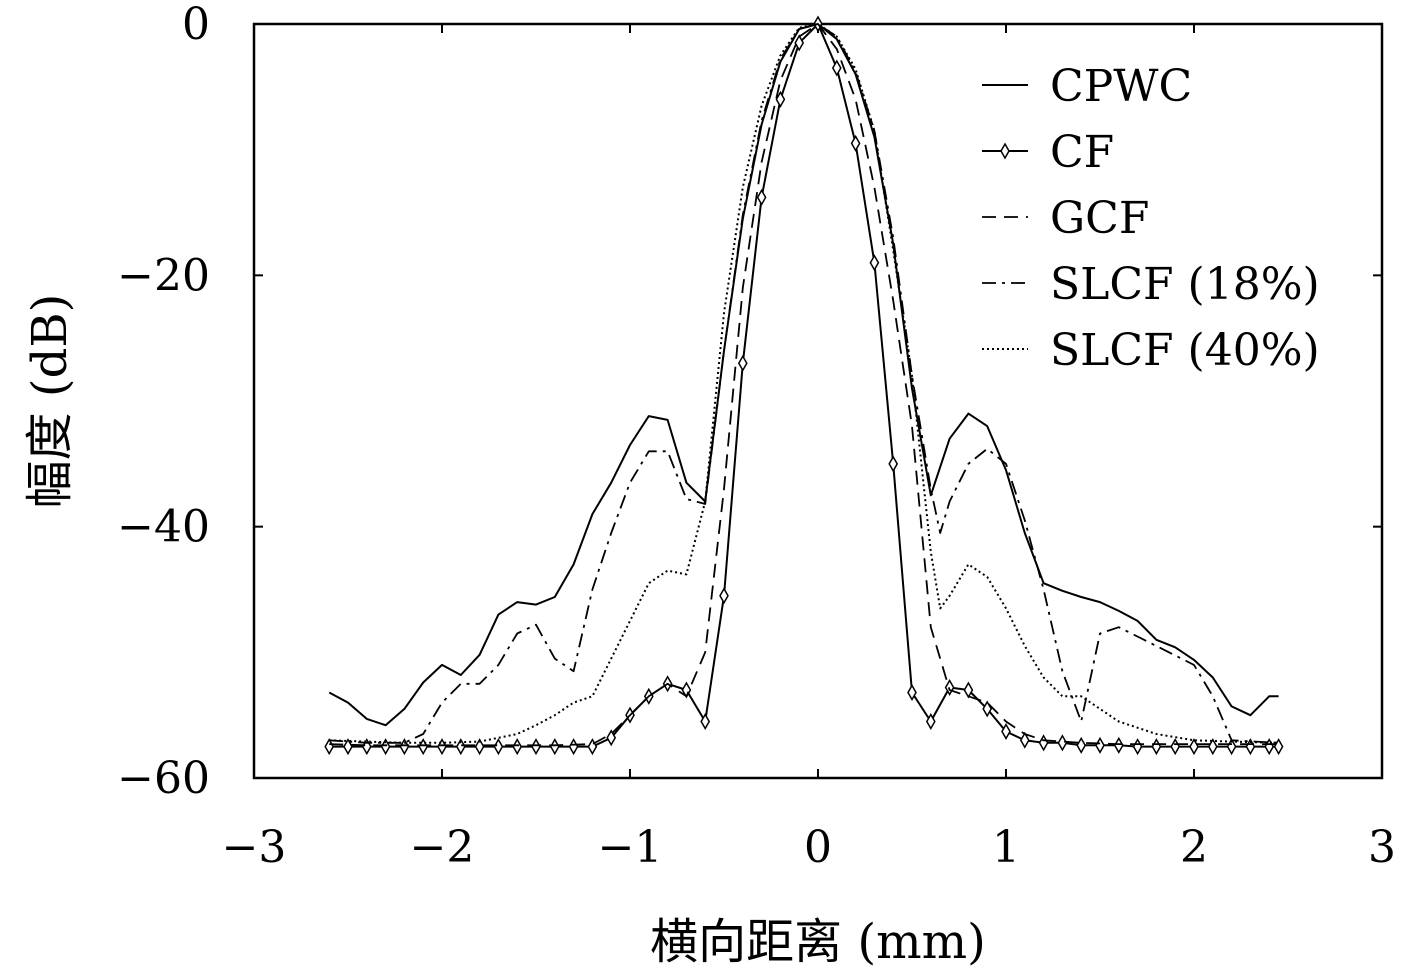 This screenshot has height=978, width=1417. What do you see at coordinates (1151, 218) in the screenshot?
I see `legend: CPWC CF GCF SLCF (18%) SLCF (40%)` at bounding box center [1151, 218].